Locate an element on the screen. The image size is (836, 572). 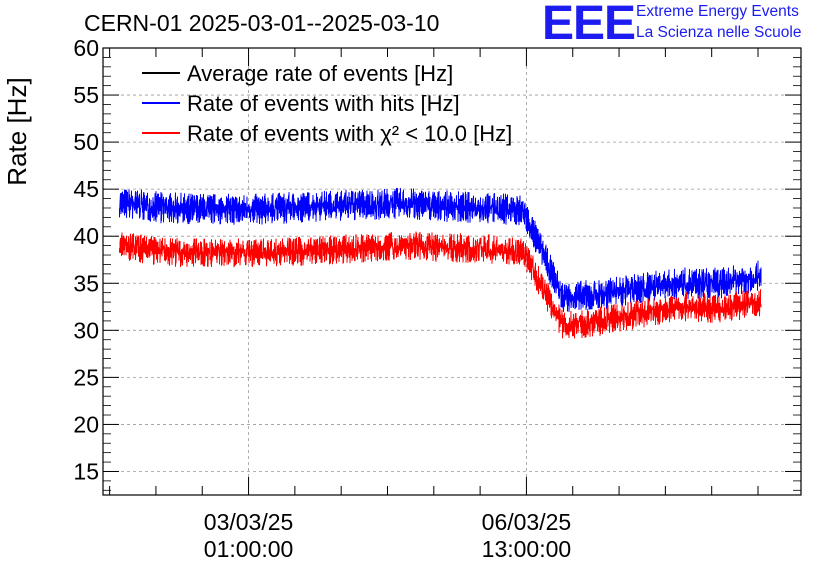
y-tick-label: 60 is located at coordinates (86, 48).